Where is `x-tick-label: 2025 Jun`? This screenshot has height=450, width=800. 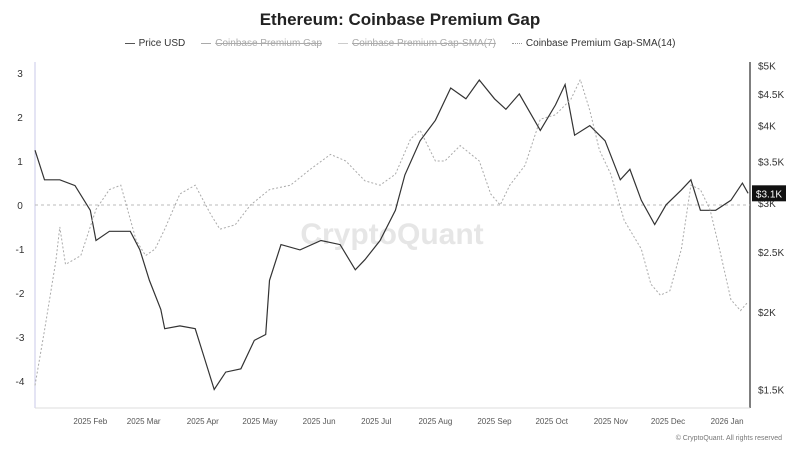 x-tick-label: 2025 Jun is located at coordinates (319, 421).